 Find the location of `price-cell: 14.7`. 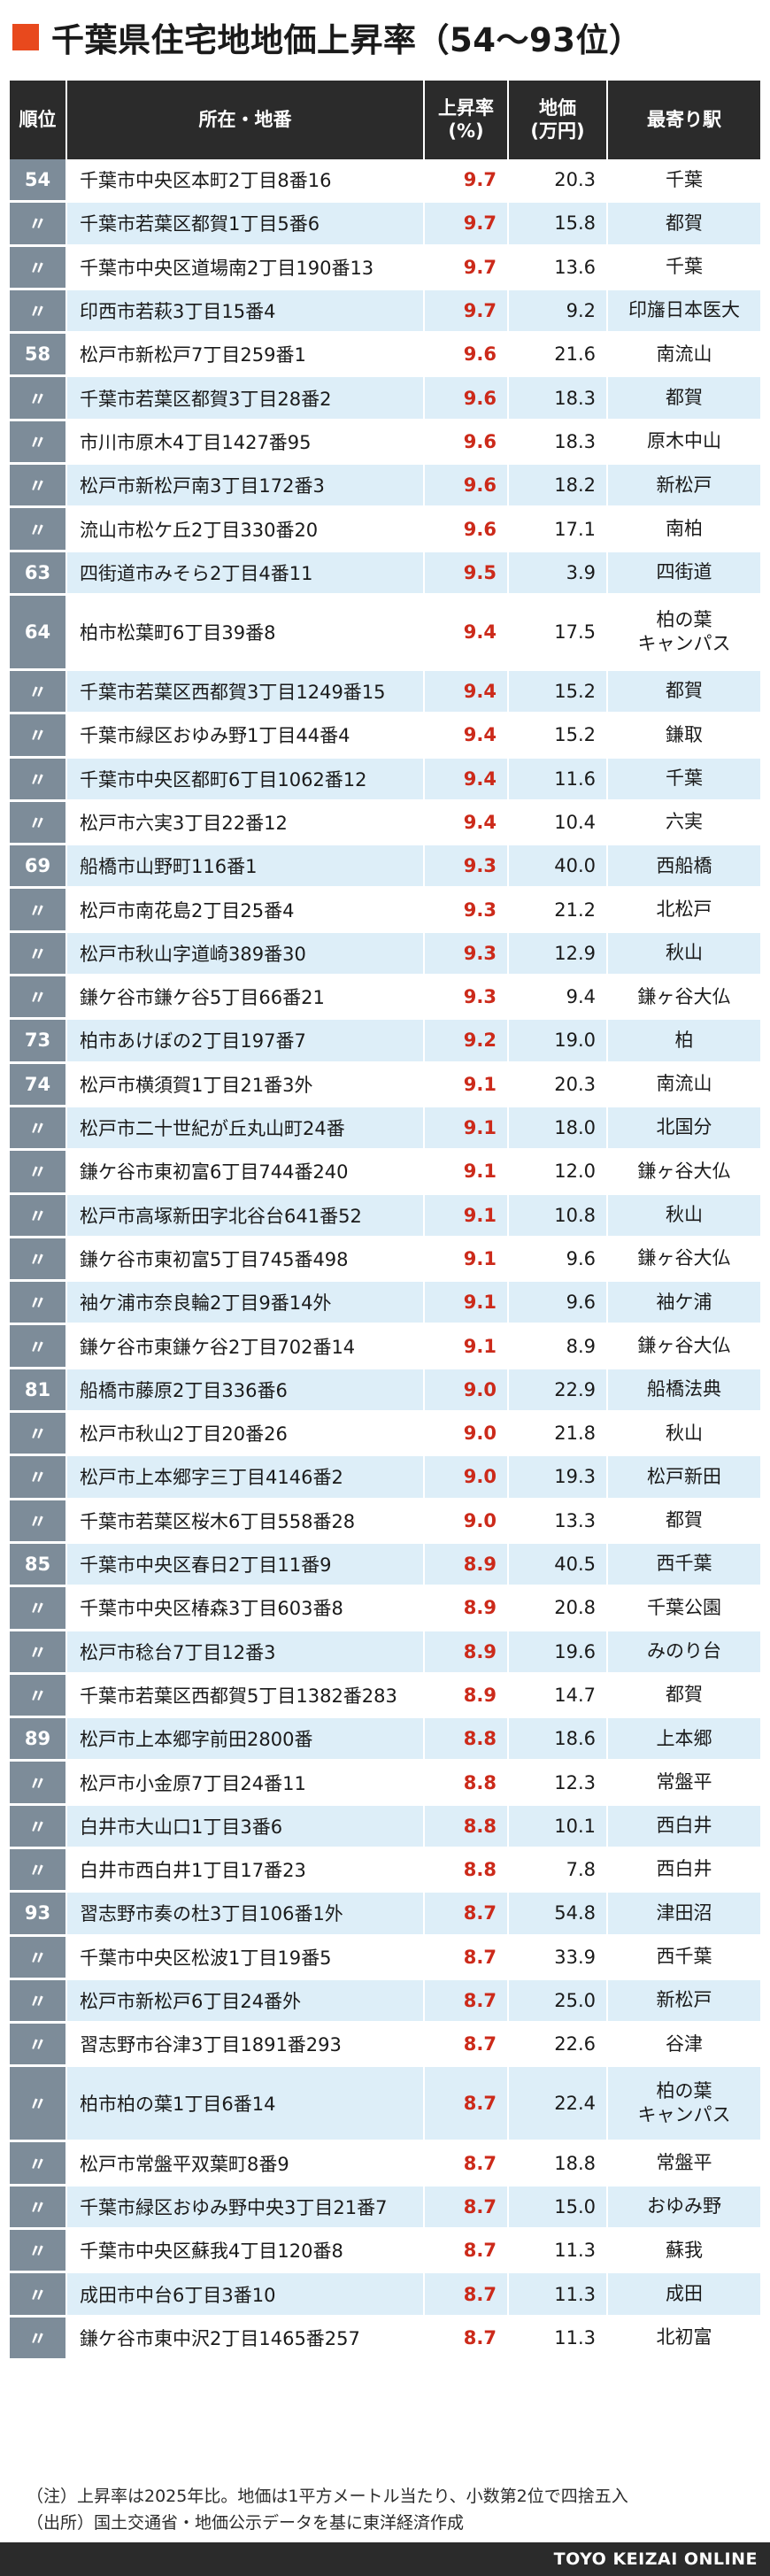

price-cell: 14.7 is located at coordinates (558, 1695).